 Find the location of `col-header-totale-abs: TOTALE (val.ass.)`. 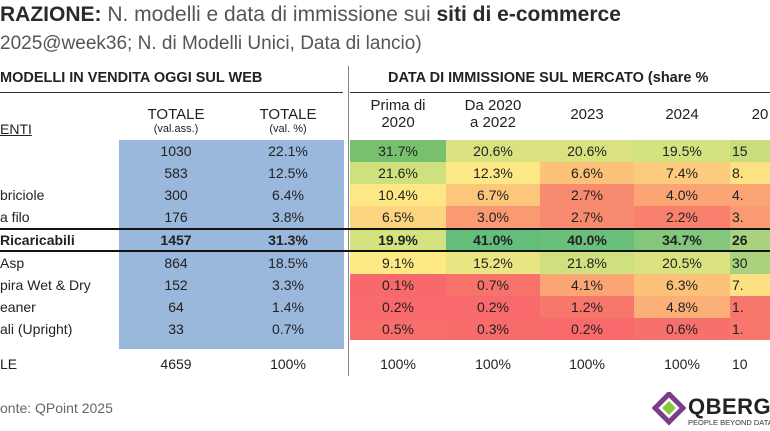

col-header-totale-abs: TOTALE (val.ass.) is located at coordinates (176, 121).